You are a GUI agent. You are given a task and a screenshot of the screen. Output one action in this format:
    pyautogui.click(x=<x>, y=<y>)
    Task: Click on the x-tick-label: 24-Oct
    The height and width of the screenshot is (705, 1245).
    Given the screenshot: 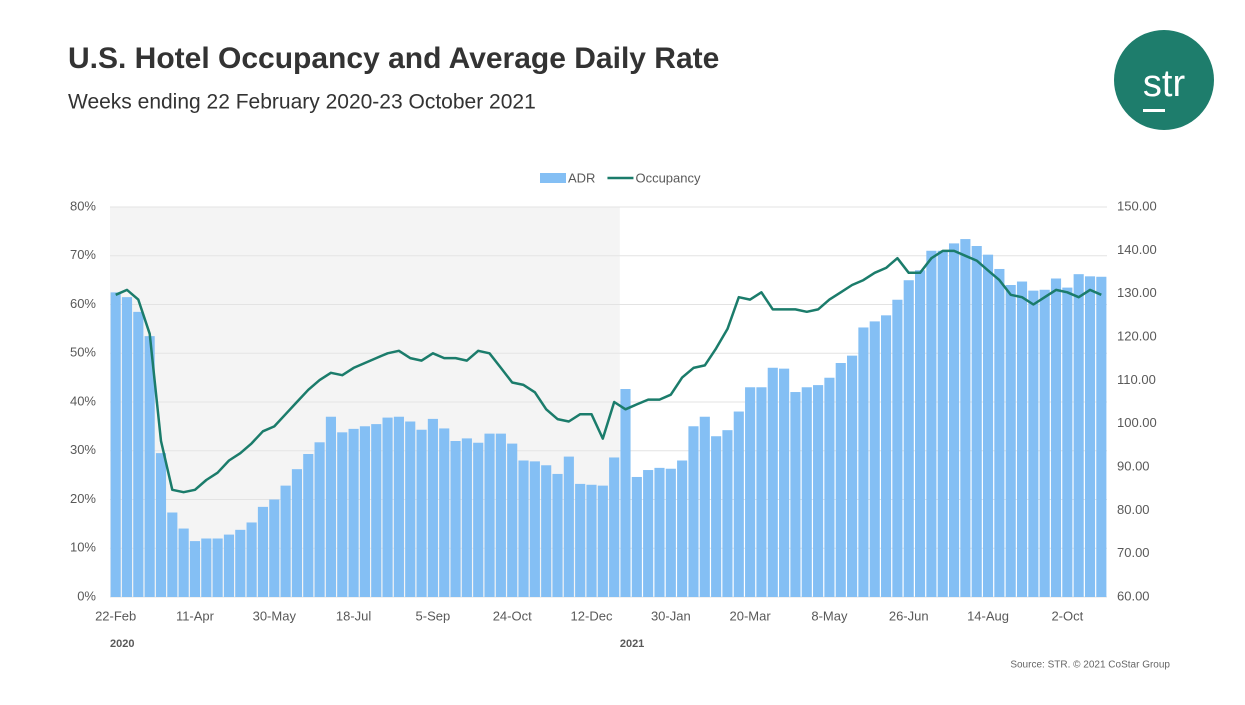 What is the action you would take?
    pyautogui.click(x=512, y=615)
    